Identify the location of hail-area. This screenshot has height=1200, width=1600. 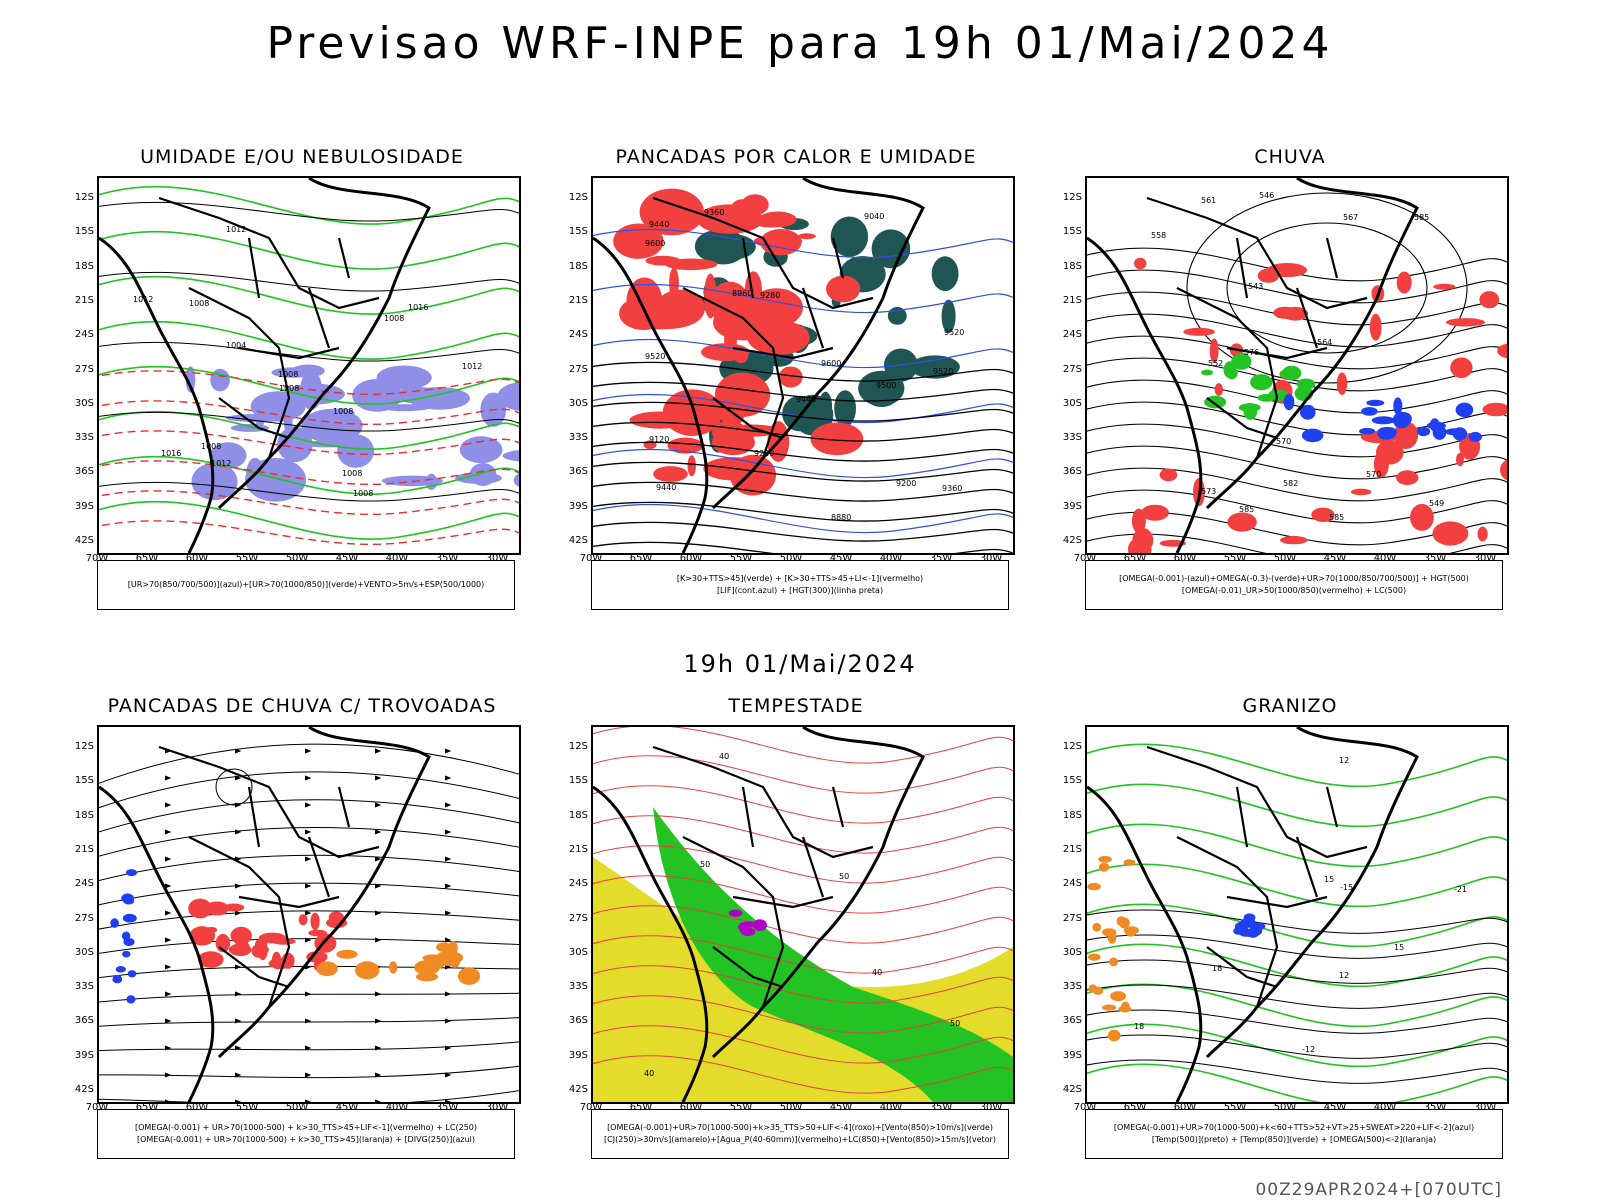
(1250, 923).